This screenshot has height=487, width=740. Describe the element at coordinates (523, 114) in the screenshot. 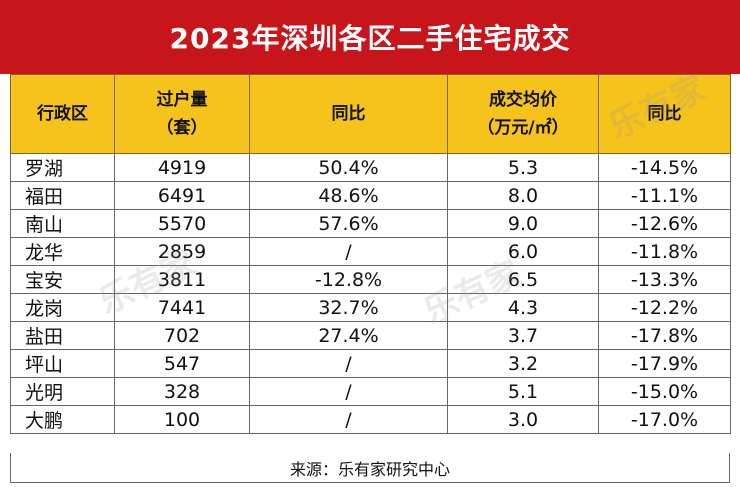

I see `header-avg-price: 成交均价 （万元/㎡）` at that location.